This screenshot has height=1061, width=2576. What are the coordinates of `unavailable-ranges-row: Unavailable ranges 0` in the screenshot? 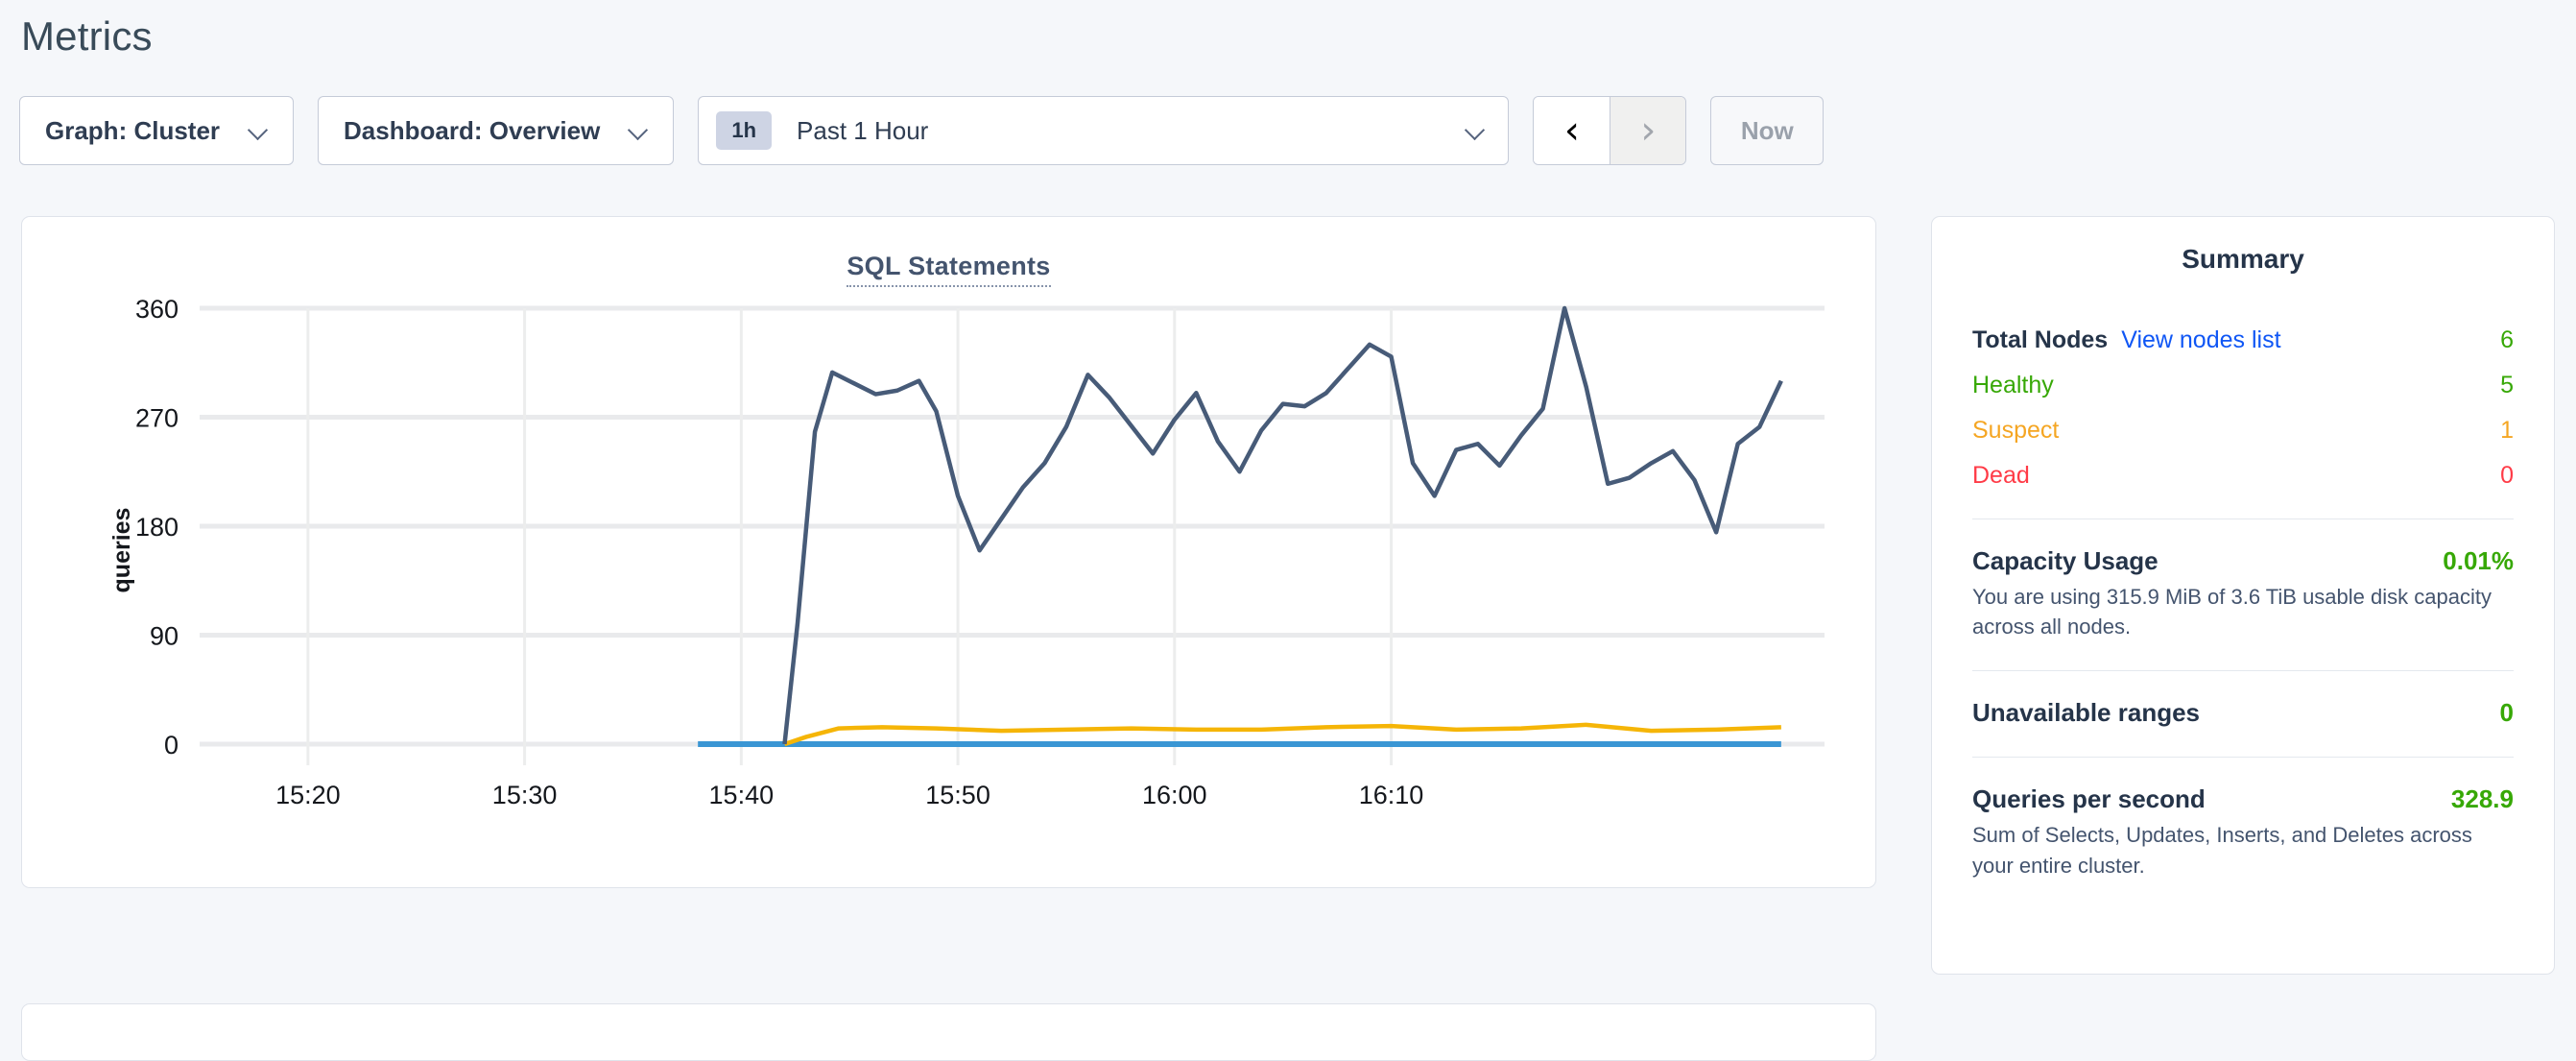 It's located at (2243, 713).